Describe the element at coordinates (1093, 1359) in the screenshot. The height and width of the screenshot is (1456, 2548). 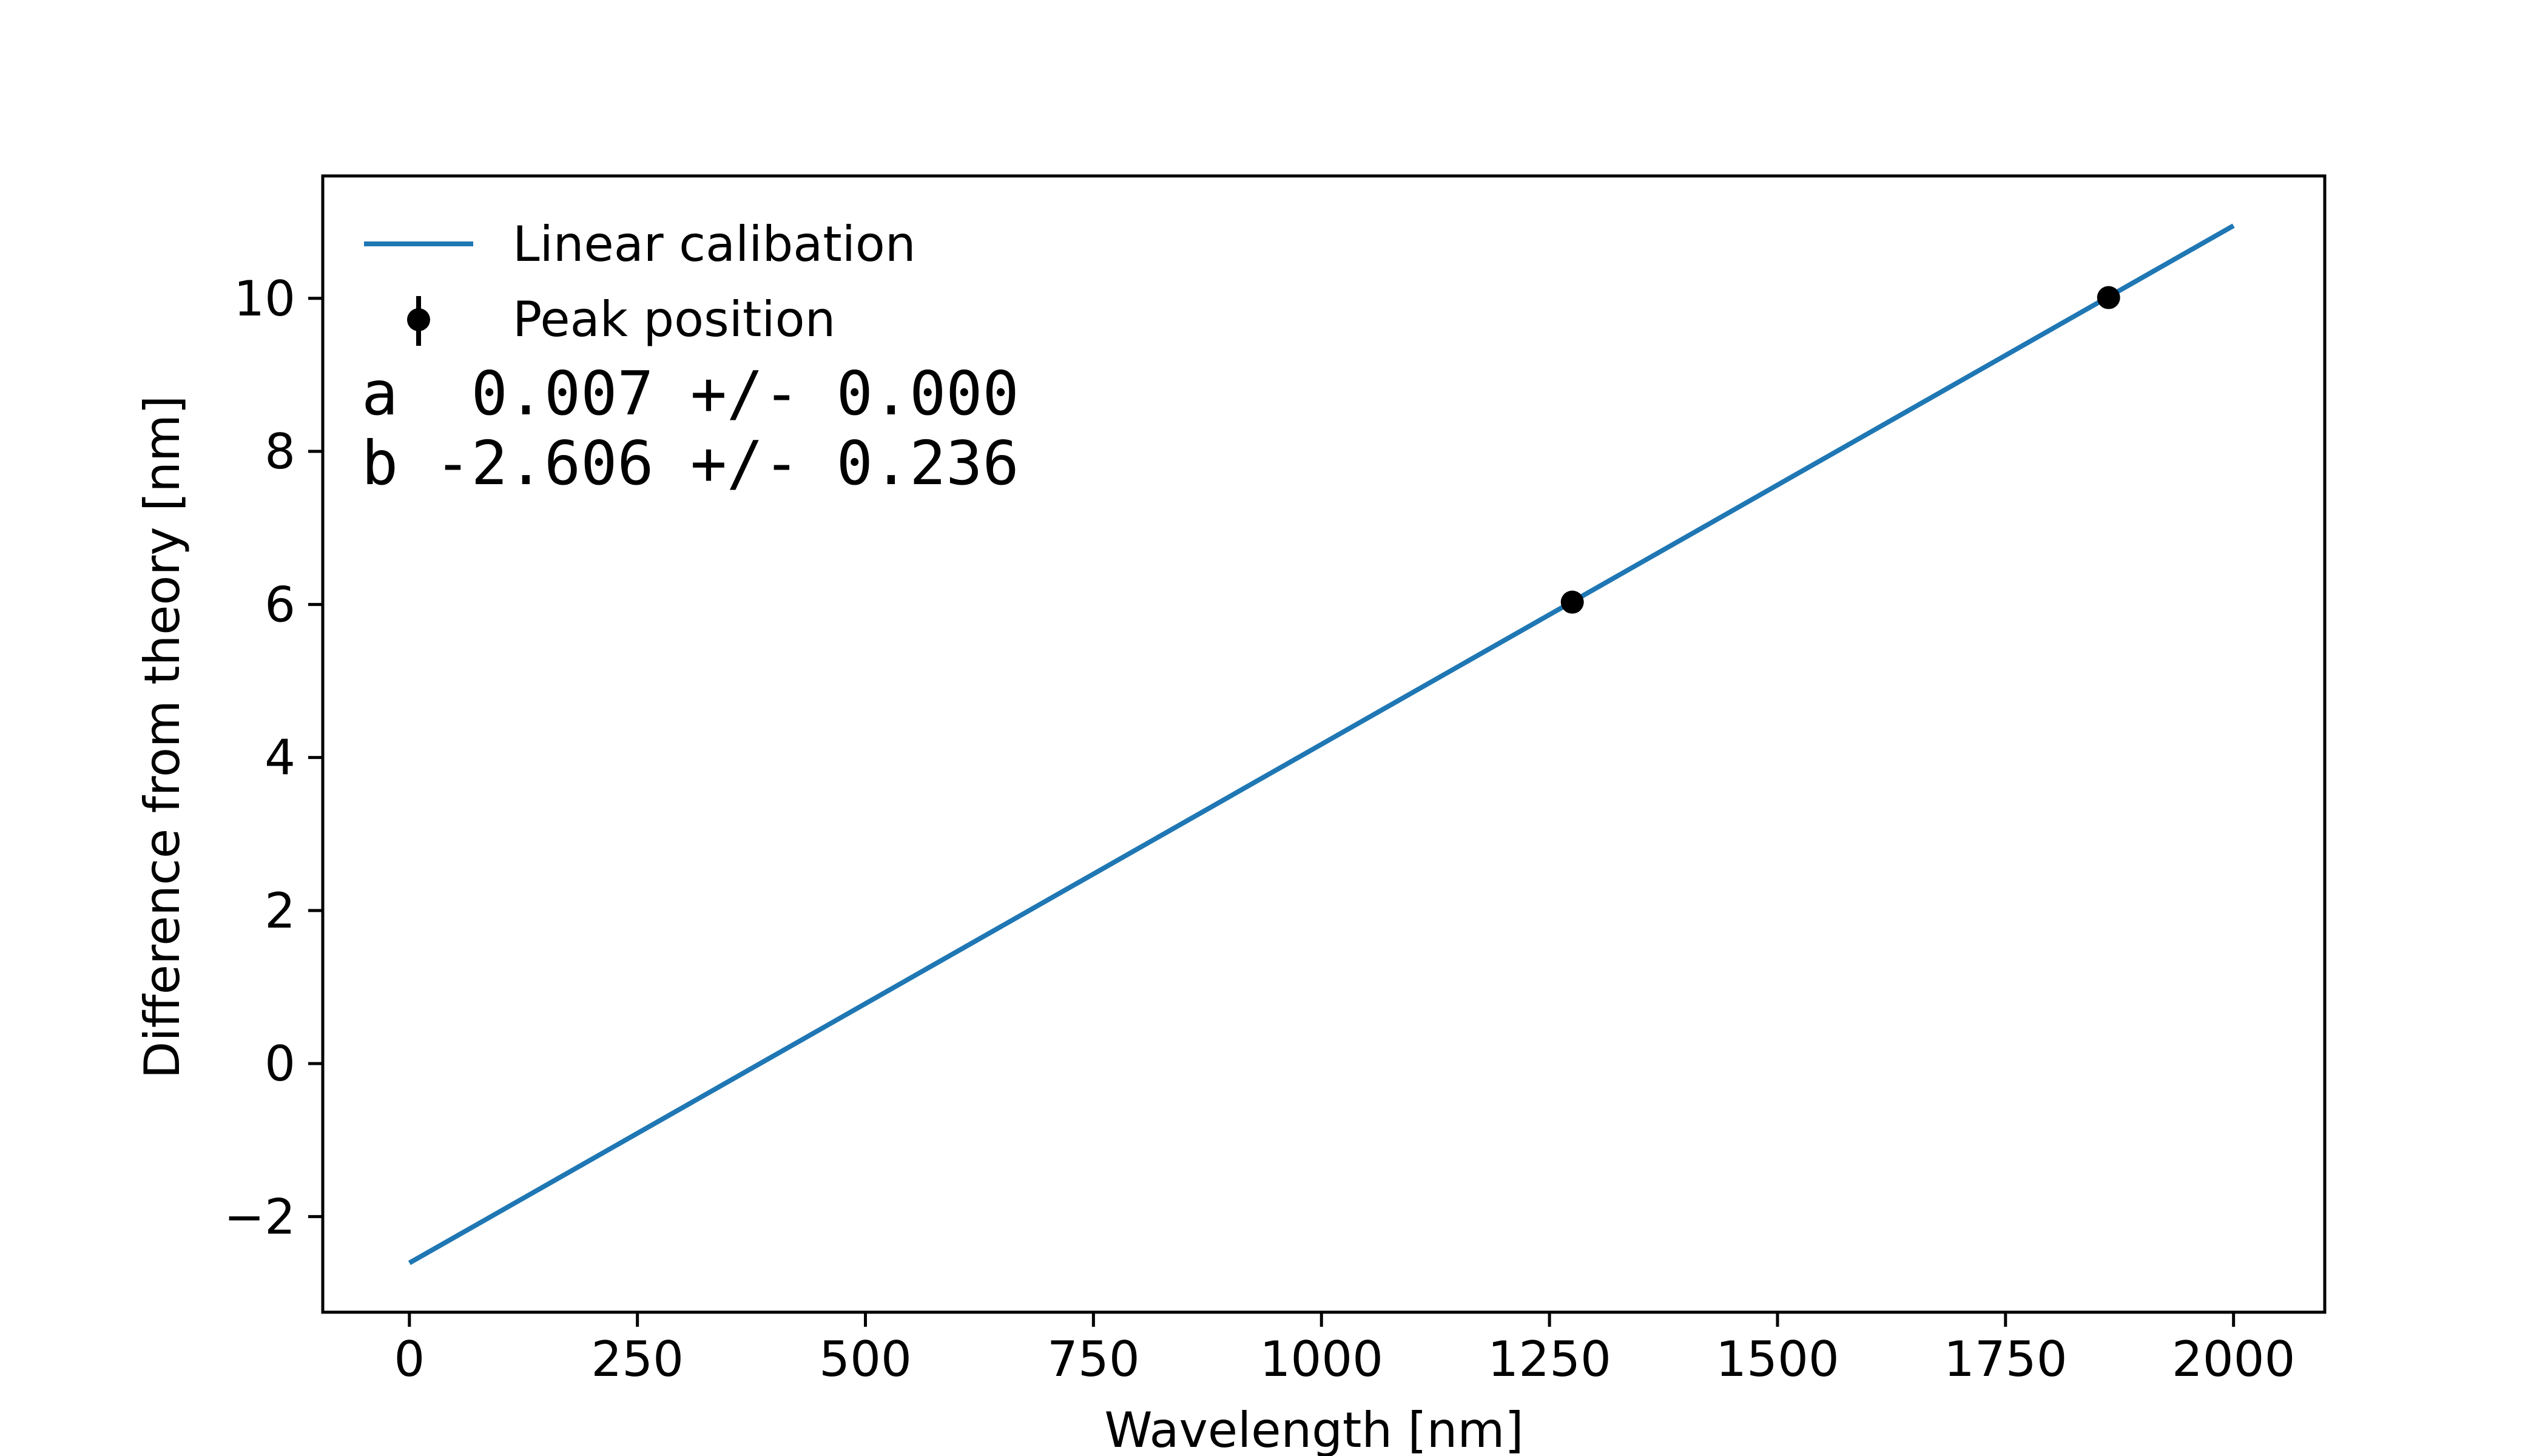
I see `x-tick-label: 750` at that location.